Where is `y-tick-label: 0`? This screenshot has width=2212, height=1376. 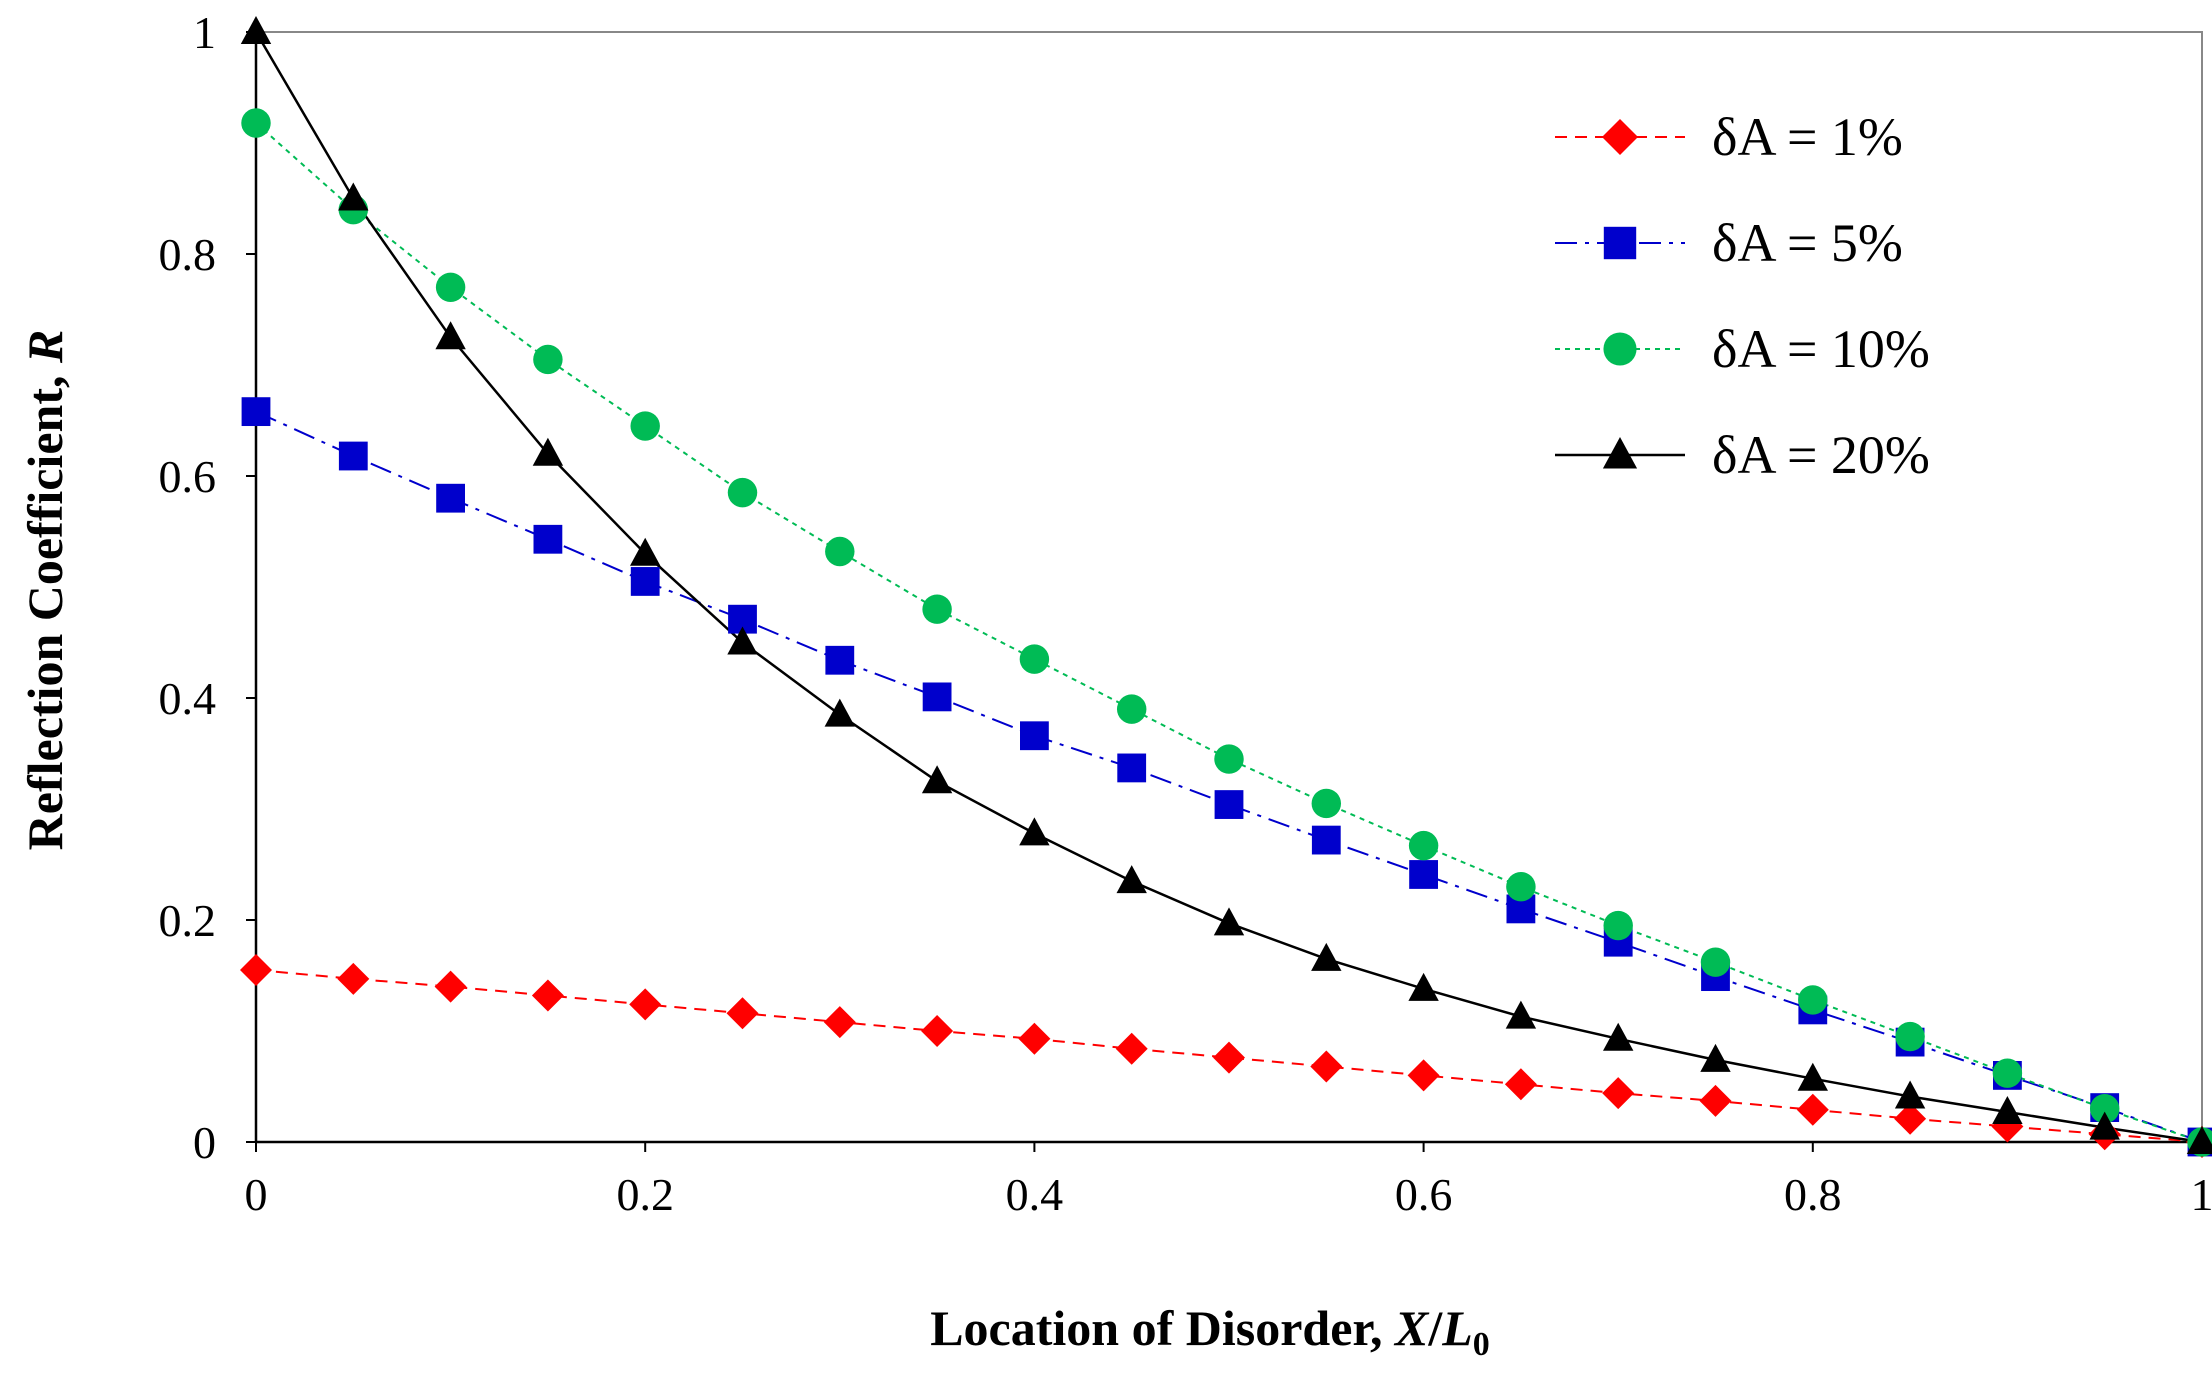
y-tick-label: 0 is located at coordinates (204, 1142).